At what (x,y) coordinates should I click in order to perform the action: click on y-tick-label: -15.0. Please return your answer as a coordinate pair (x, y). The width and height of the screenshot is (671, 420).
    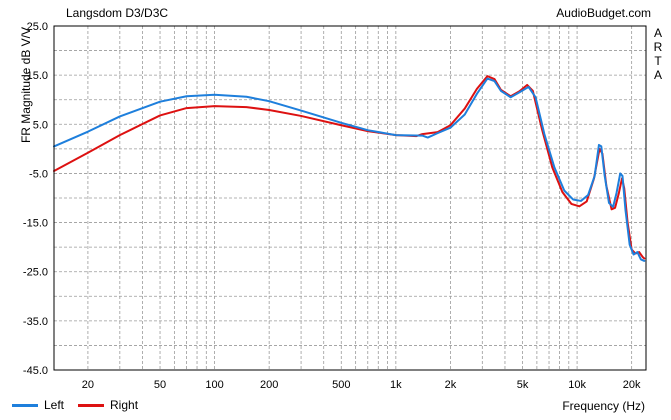
    Looking at the image, I should click on (35, 224).